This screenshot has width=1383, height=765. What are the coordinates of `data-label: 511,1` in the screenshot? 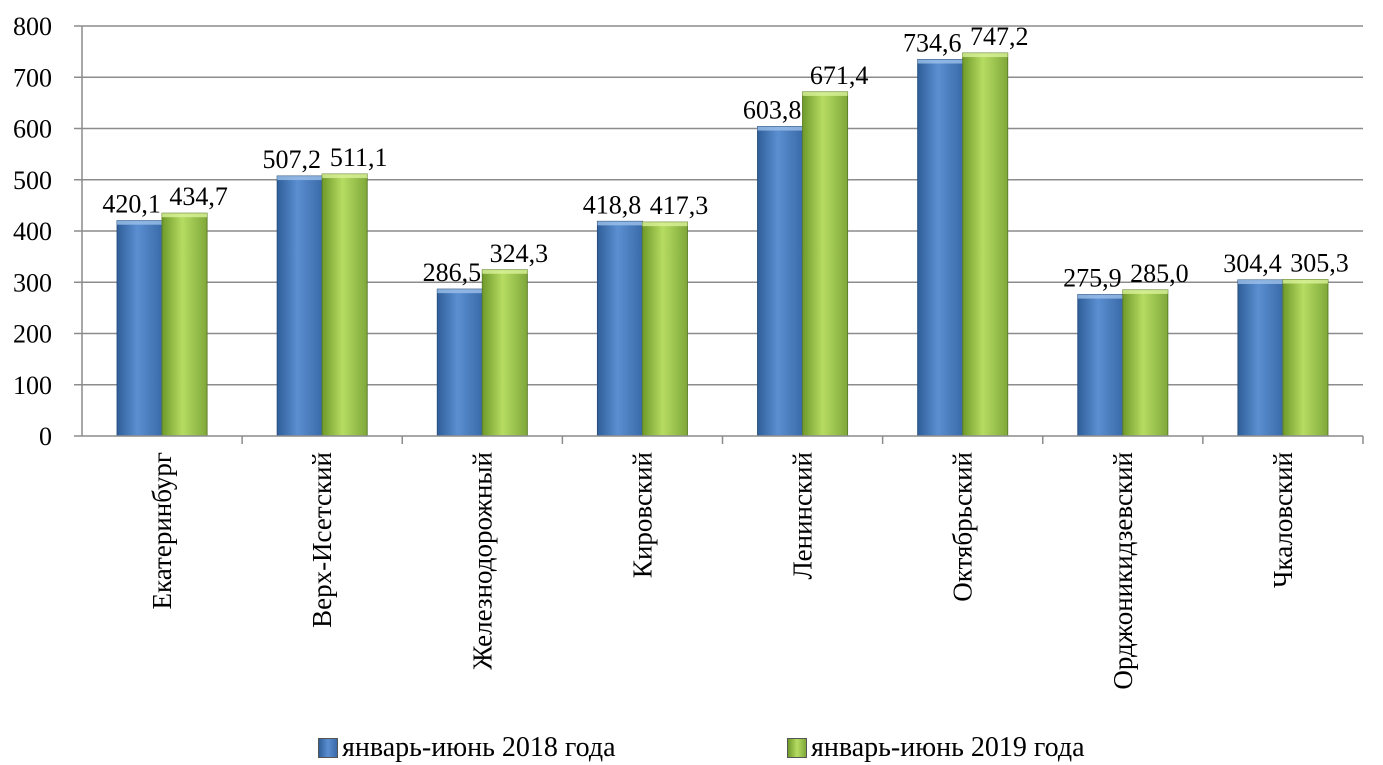 It's located at (359, 157).